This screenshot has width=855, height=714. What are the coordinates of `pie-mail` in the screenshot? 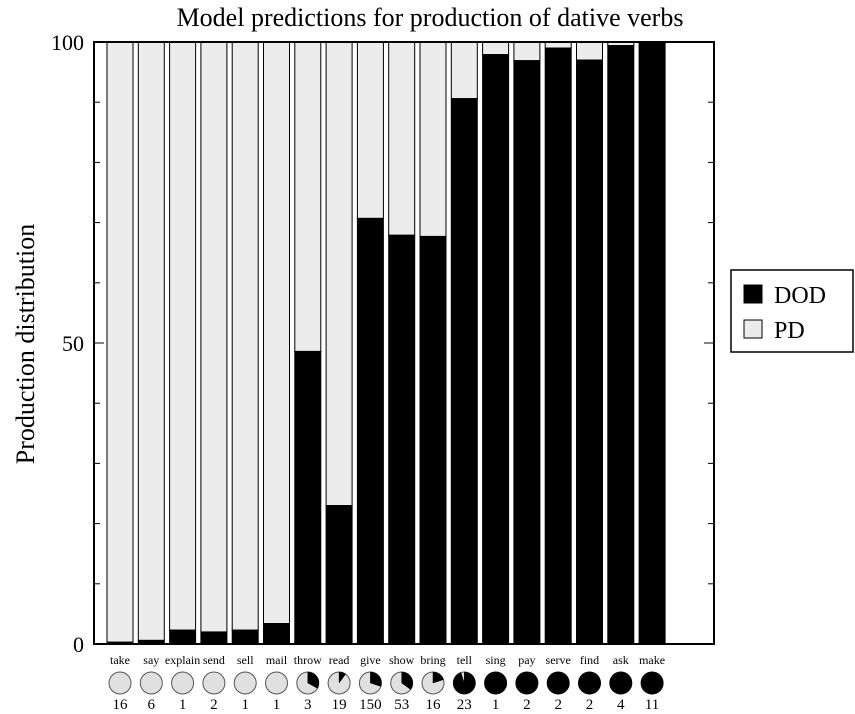 It's located at (276, 683).